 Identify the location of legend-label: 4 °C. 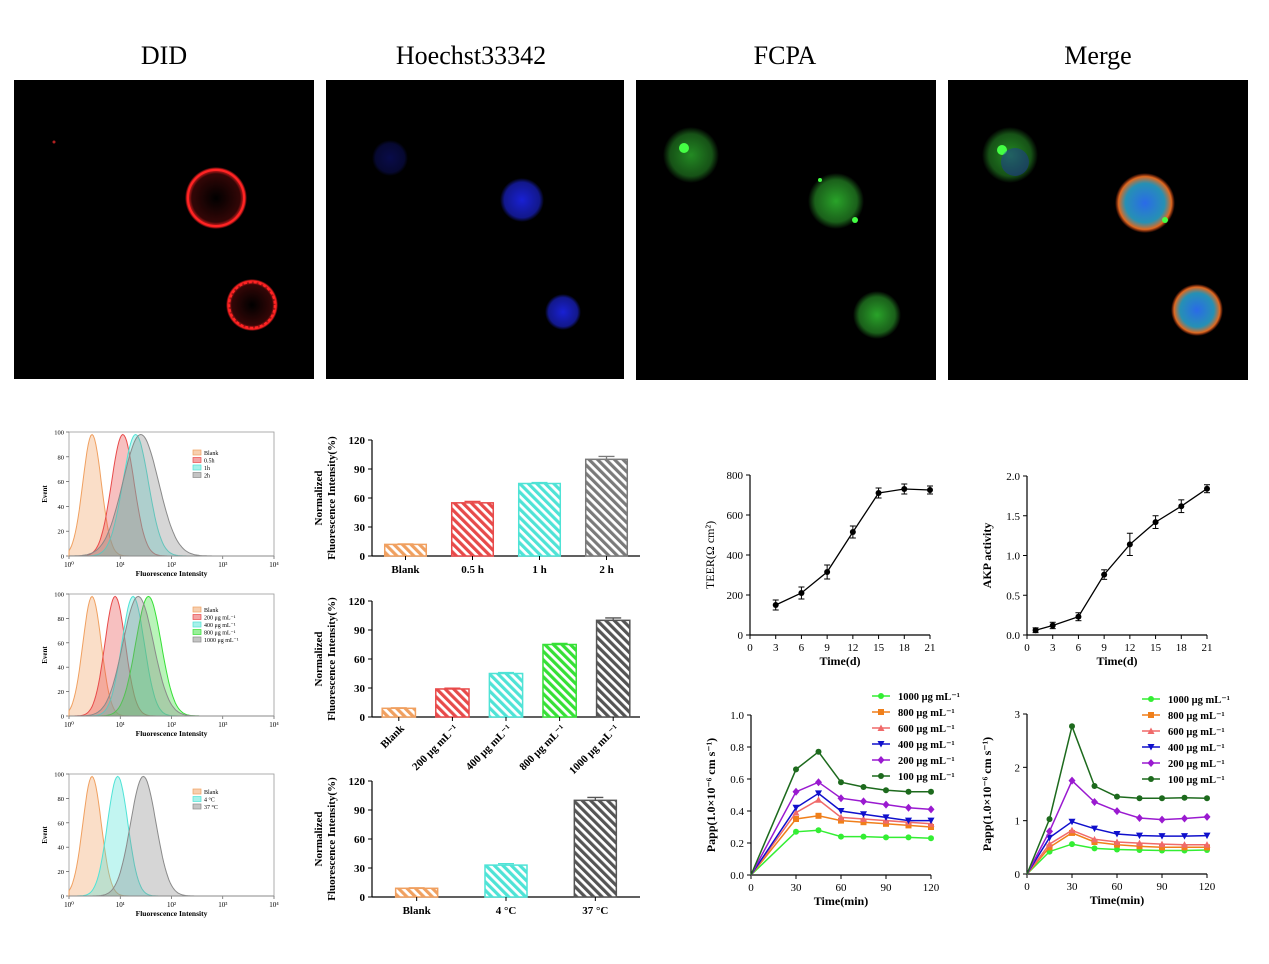
(209, 800).